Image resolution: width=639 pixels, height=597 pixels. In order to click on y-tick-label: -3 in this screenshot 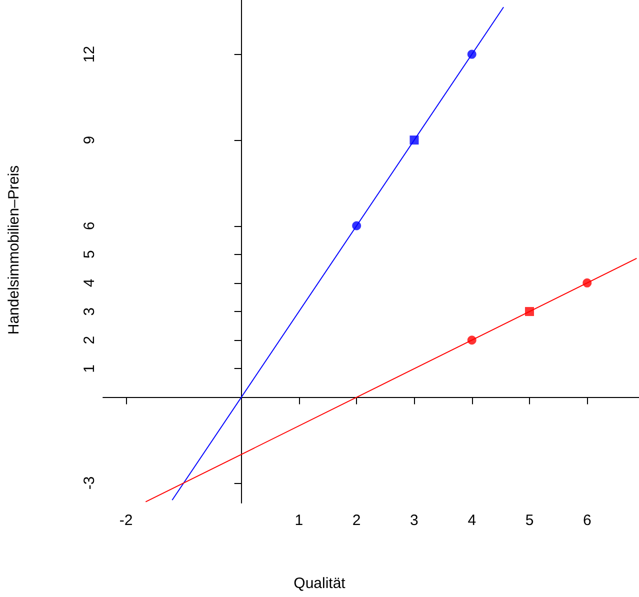, I will do `click(89, 483)`.